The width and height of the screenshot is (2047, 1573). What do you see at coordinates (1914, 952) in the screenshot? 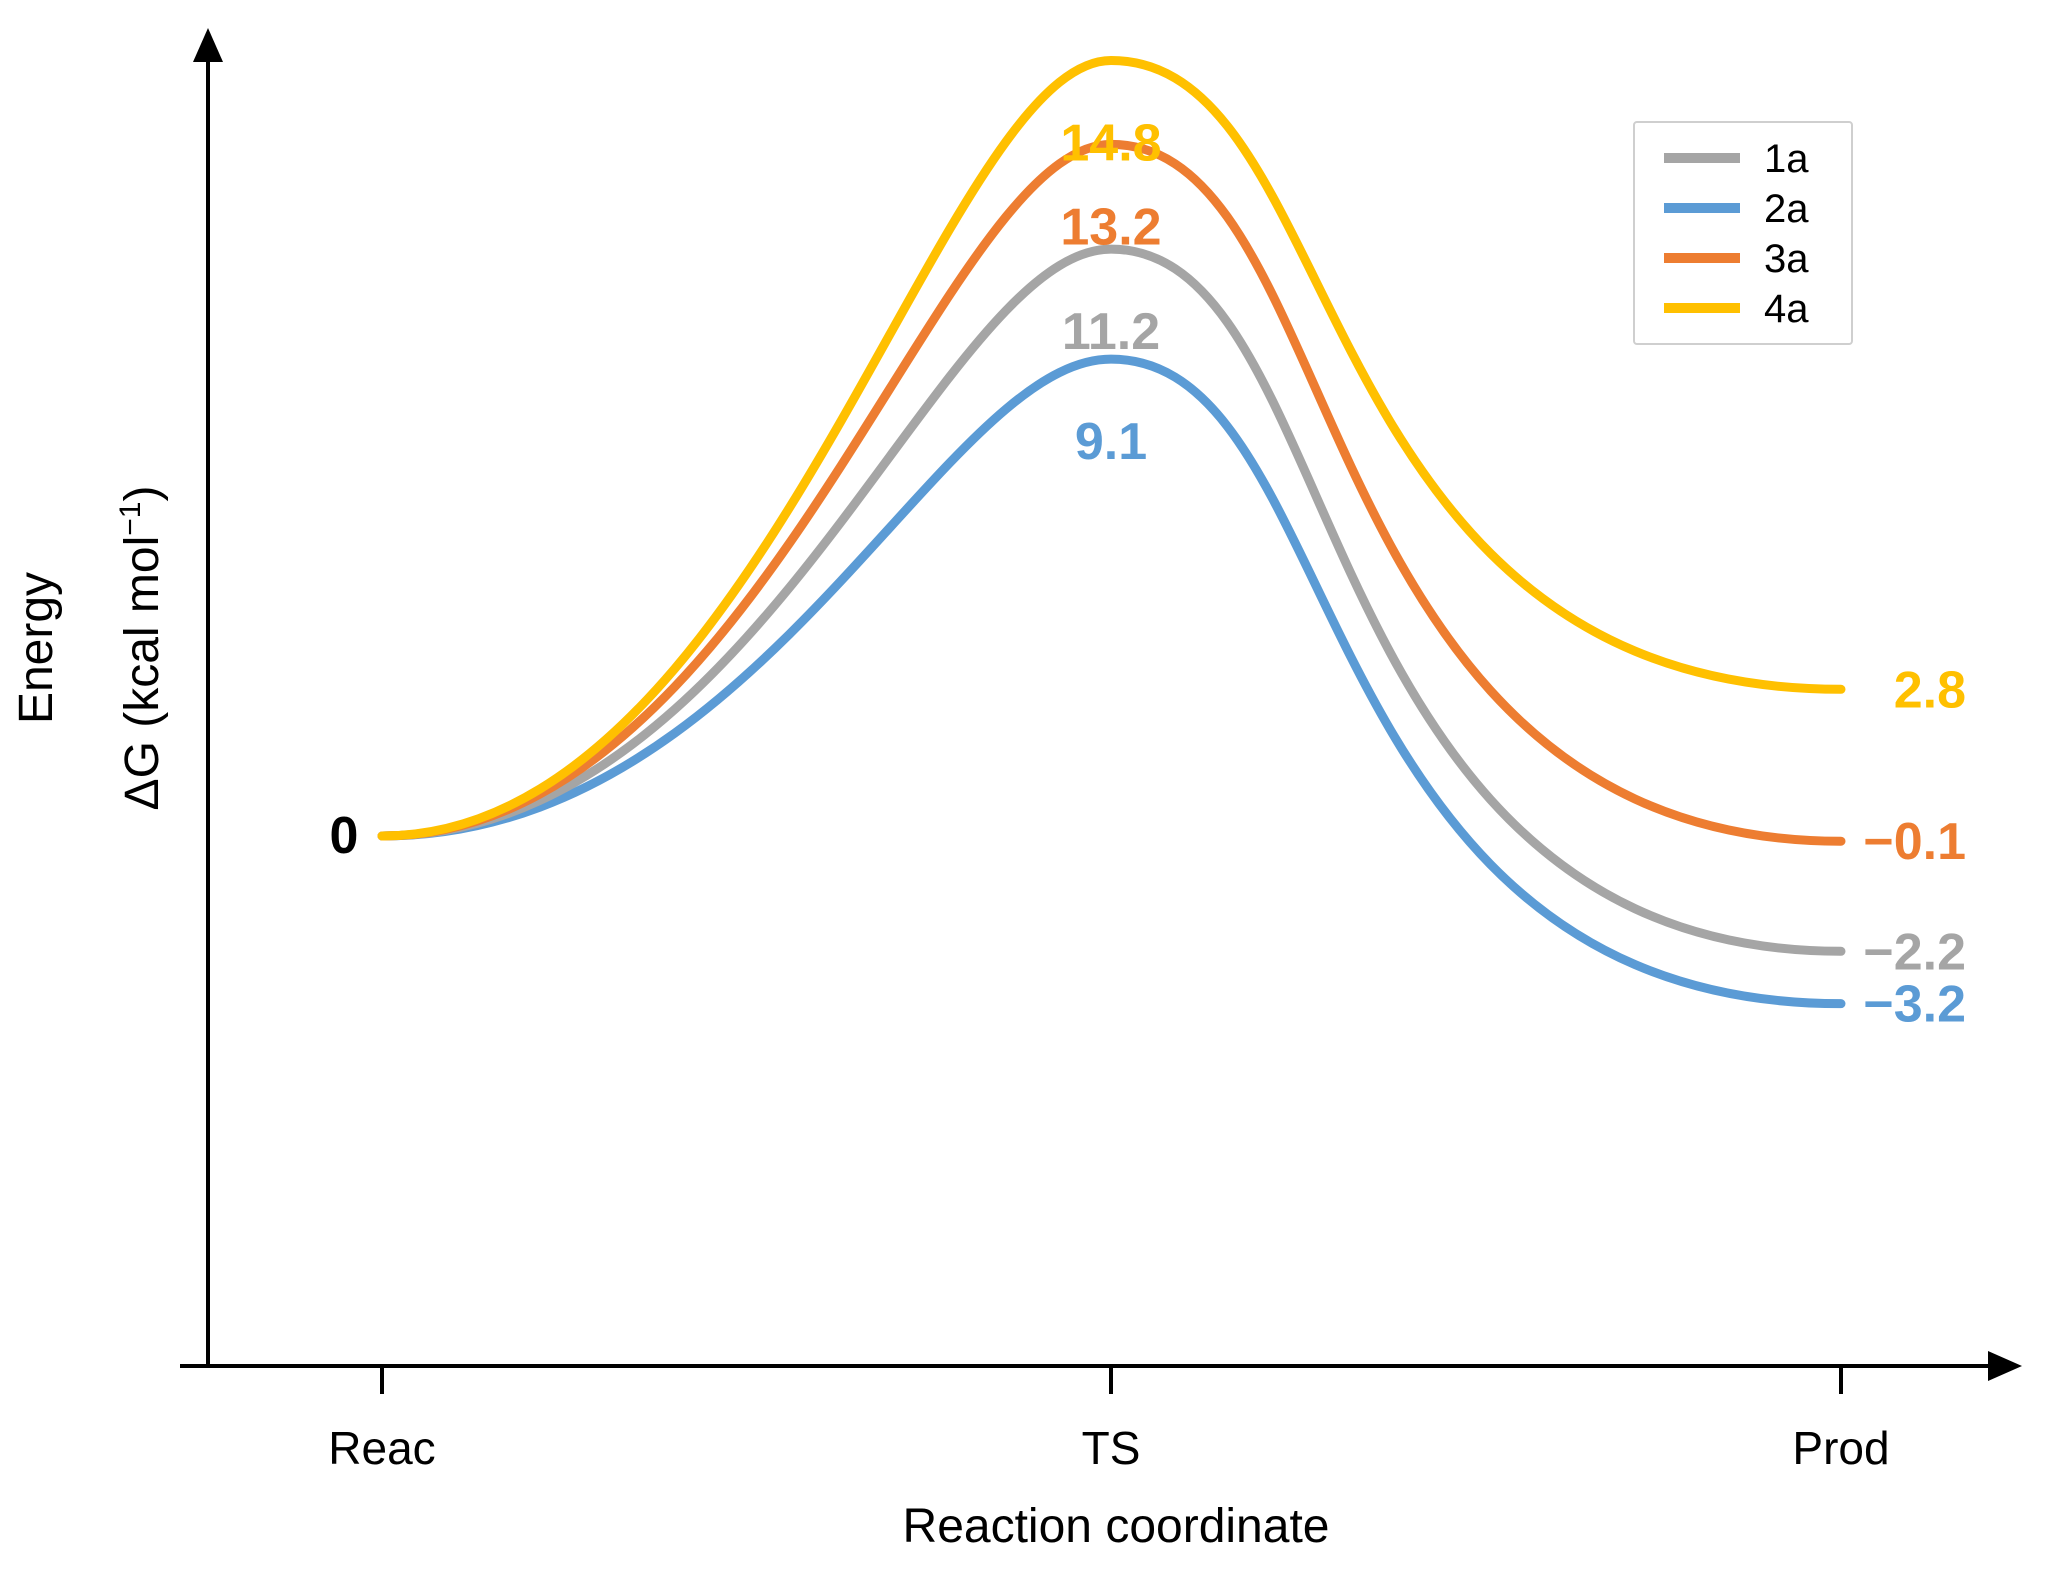
I see `prod-label-1a: −2.2` at bounding box center [1914, 952].